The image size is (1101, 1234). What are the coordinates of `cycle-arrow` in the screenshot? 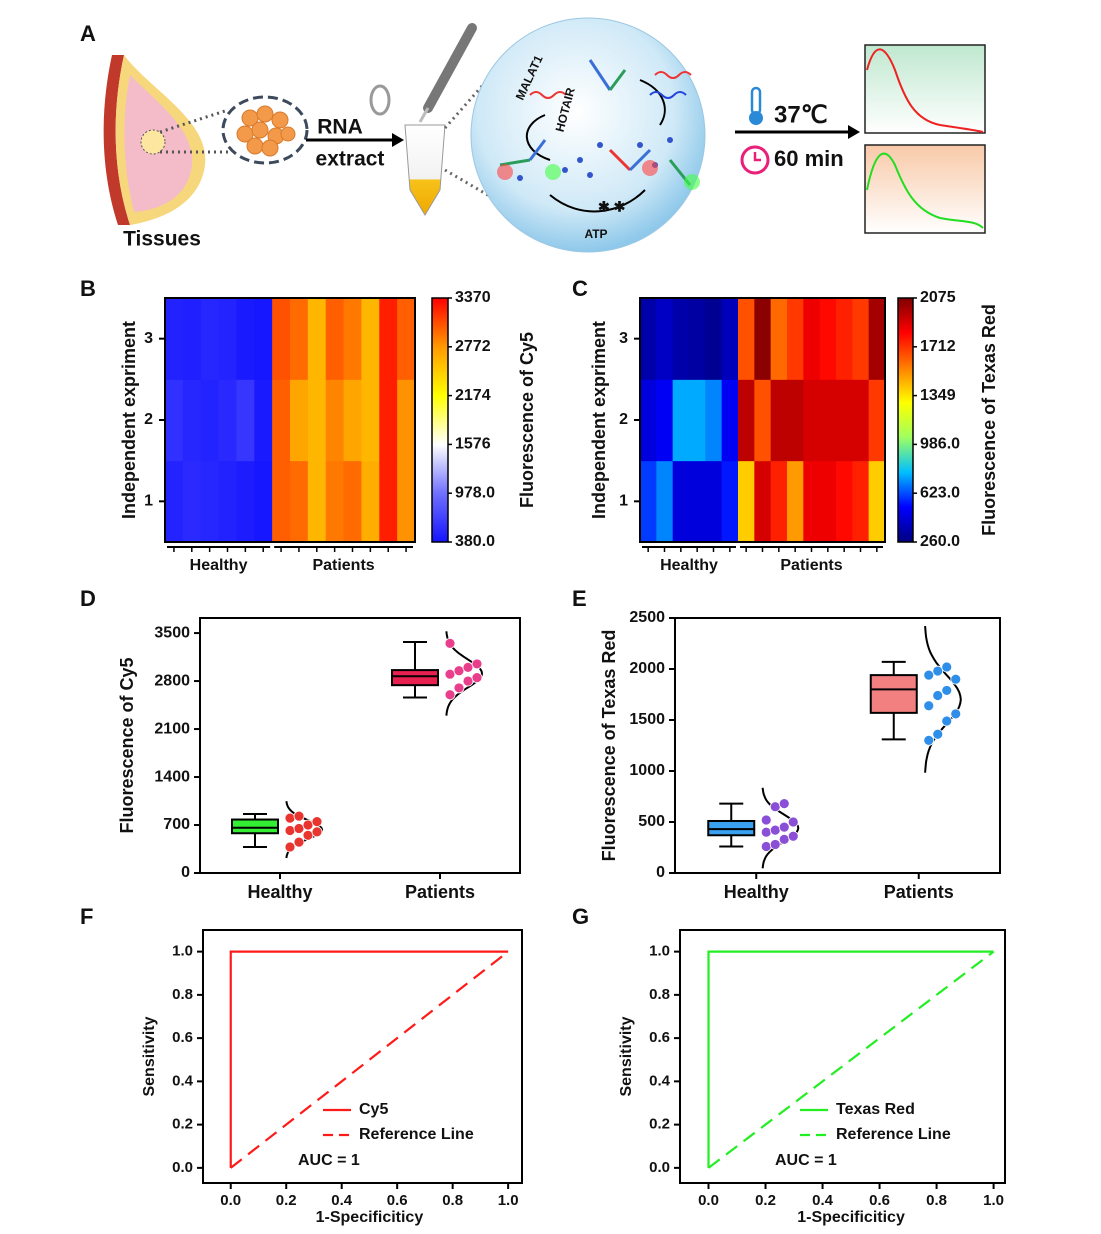 It's located at (597, 201).